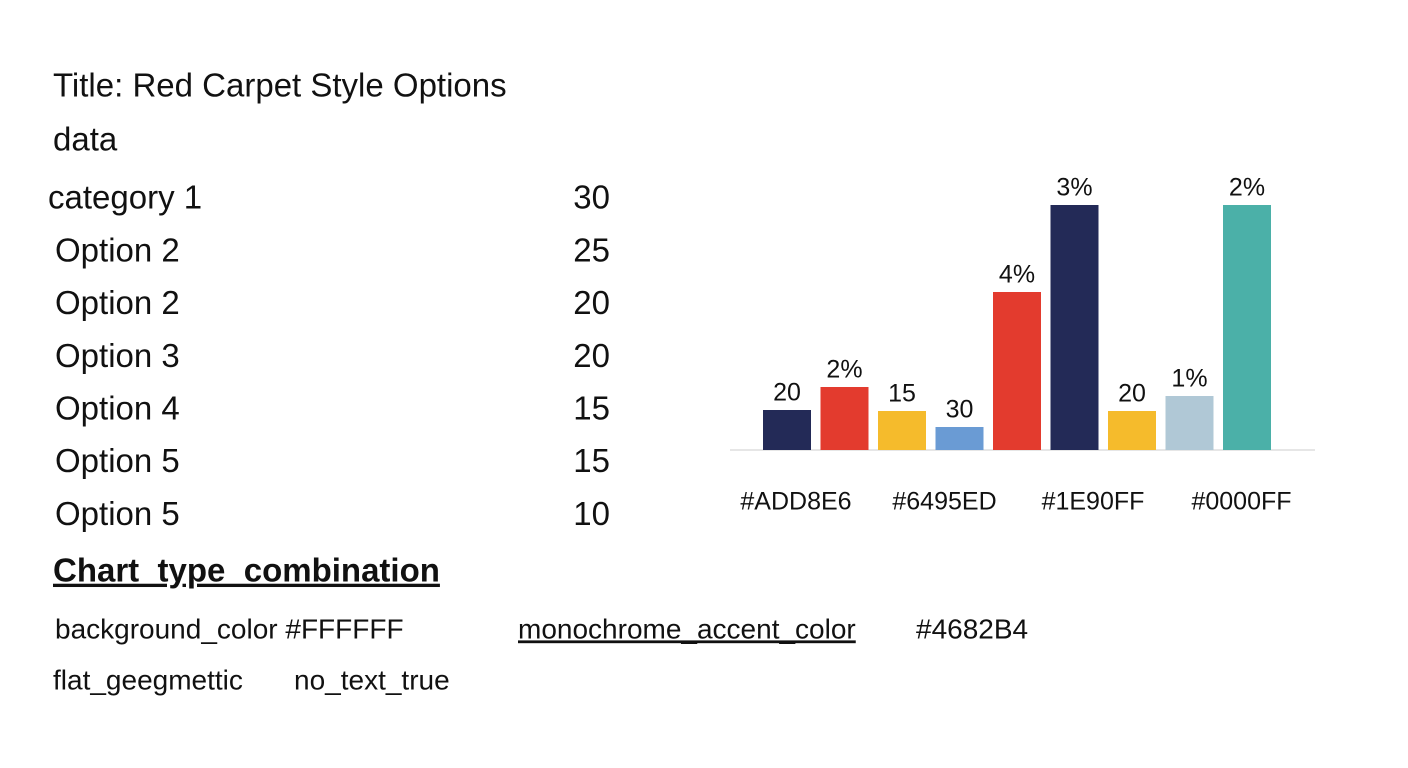 This screenshot has width=1408, height=768. I want to click on note: flat_geegmettic, so click(148, 679).